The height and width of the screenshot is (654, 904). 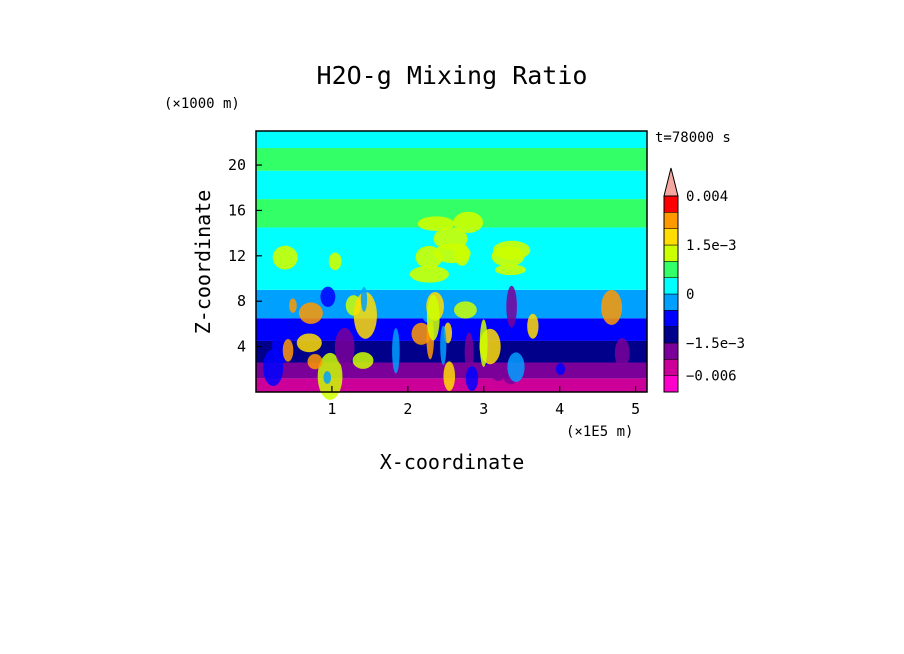 I want to click on colorbar-label: −0.006, so click(x=711, y=377).